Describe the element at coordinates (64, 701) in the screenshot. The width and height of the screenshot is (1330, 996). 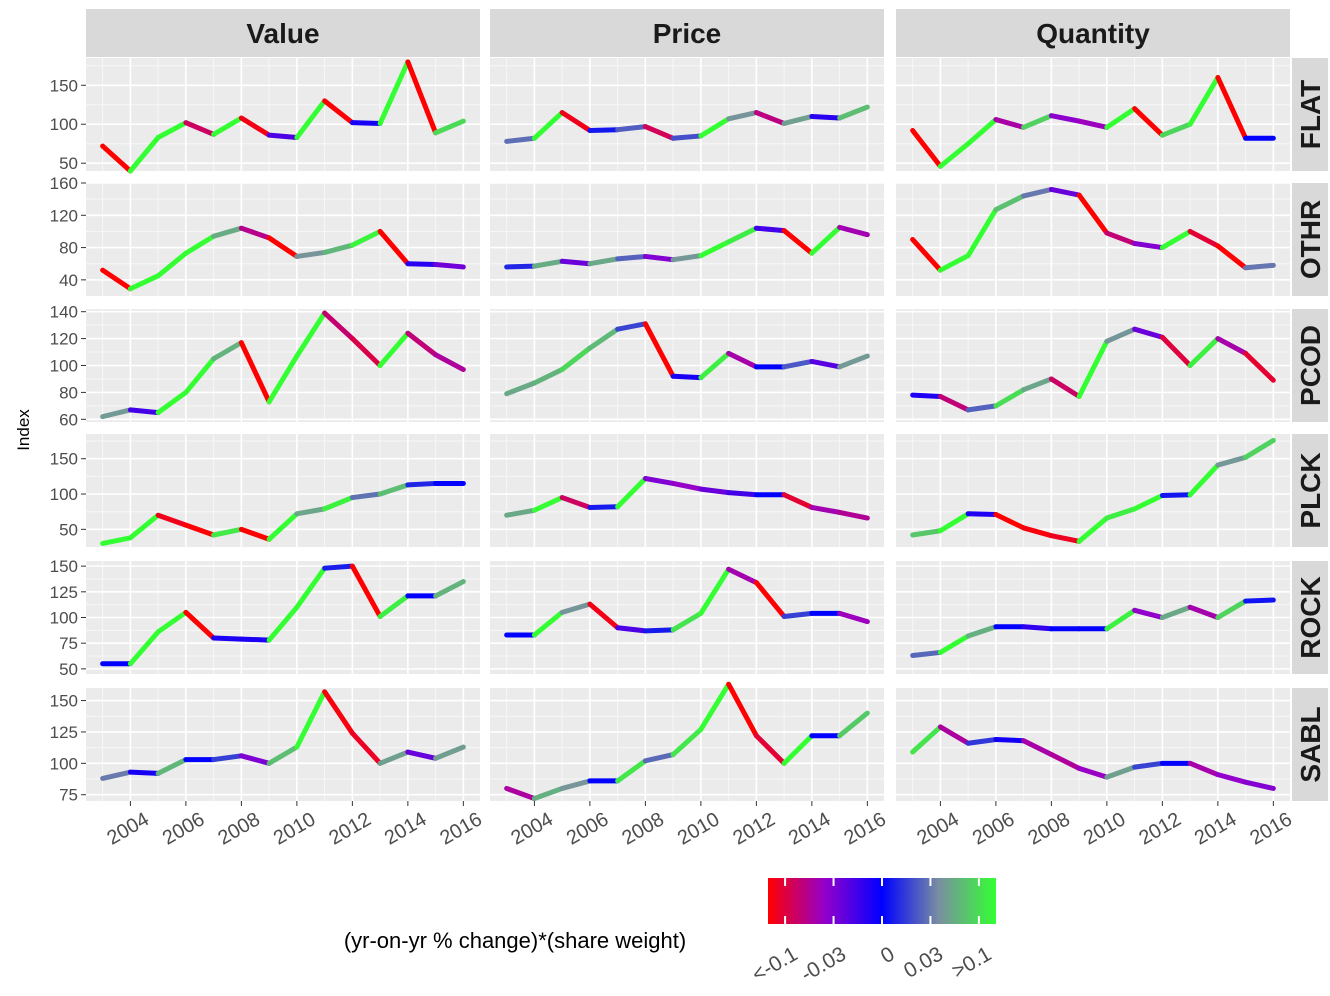
I see `y-tick-label: 150` at that location.